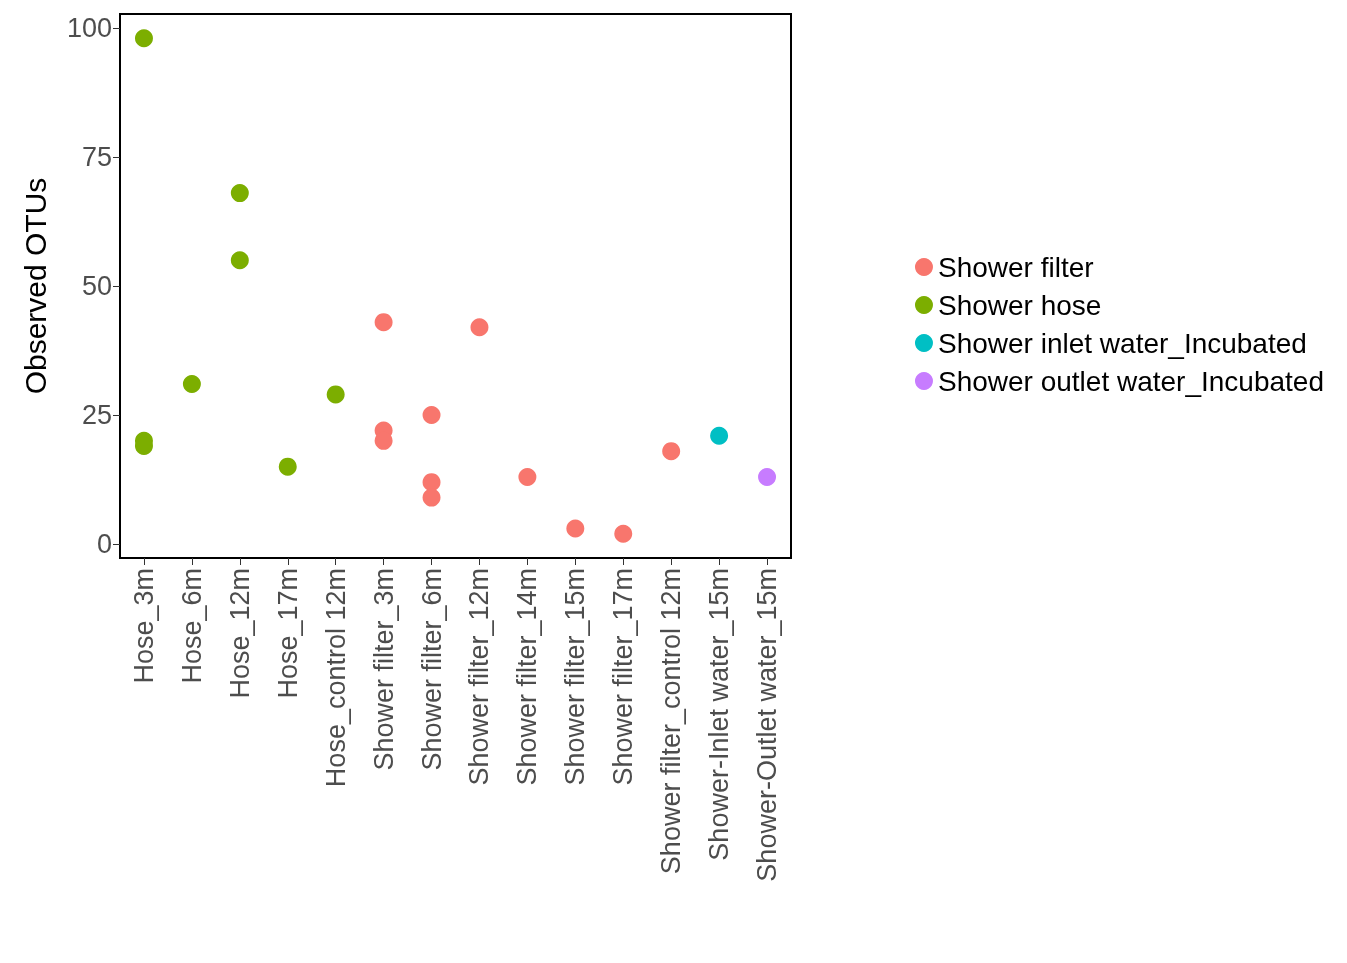 The image size is (1347, 963). I want to click on y-tick-label: 0, so click(104, 544).